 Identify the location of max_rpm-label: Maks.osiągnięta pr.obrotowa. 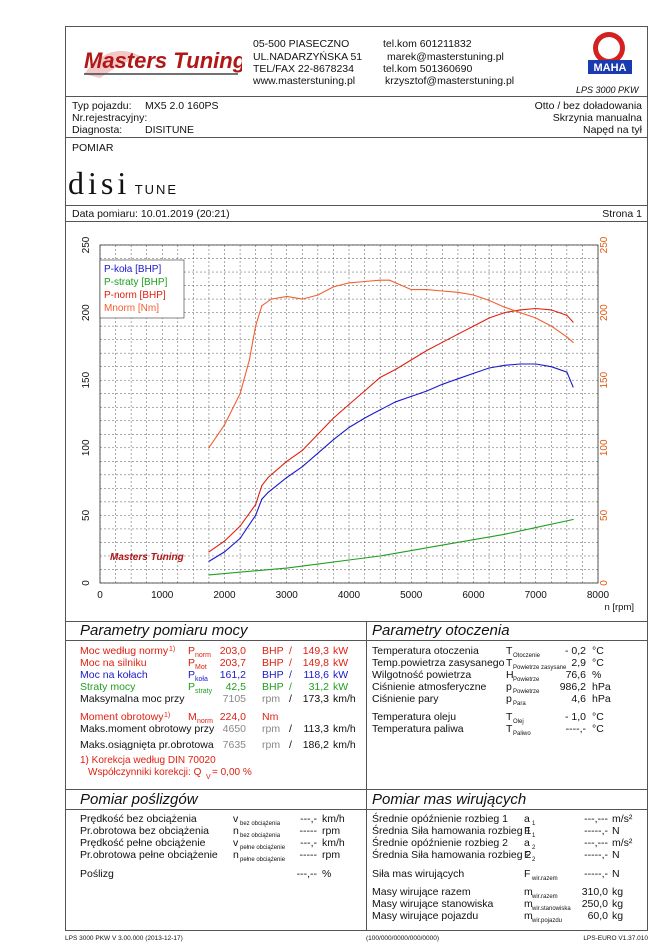
(147, 745).